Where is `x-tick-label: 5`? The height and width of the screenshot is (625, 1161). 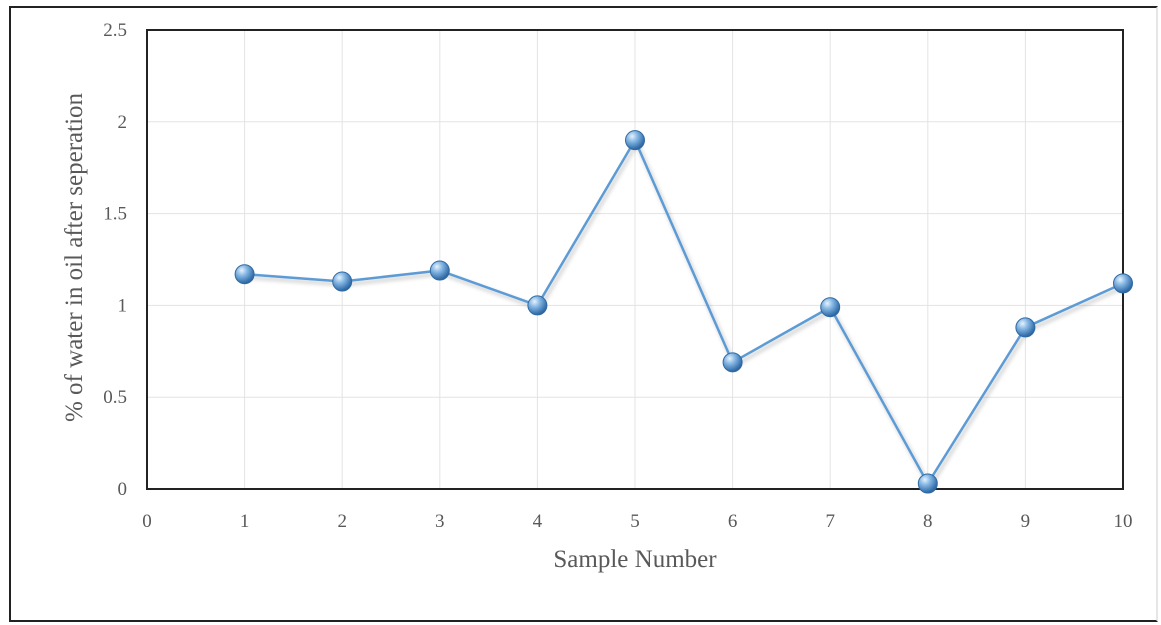 x-tick-label: 5 is located at coordinates (635, 521).